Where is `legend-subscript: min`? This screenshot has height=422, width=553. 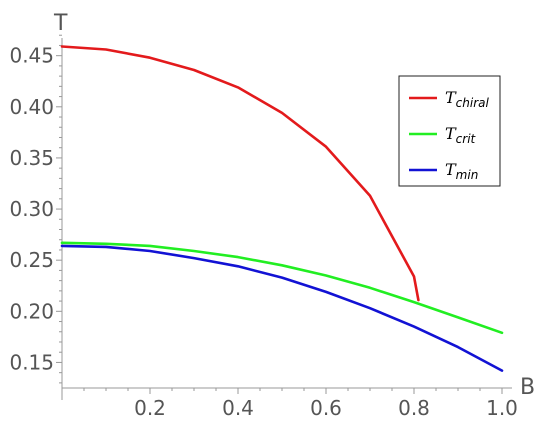
legend-subscript: min is located at coordinates (467, 175).